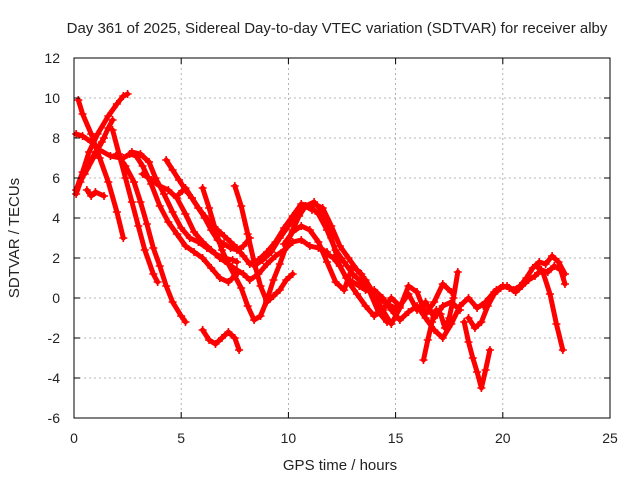 The image size is (640, 480). Describe the element at coordinates (52, 98) in the screenshot. I see `y-tick-label: 10` at that location.